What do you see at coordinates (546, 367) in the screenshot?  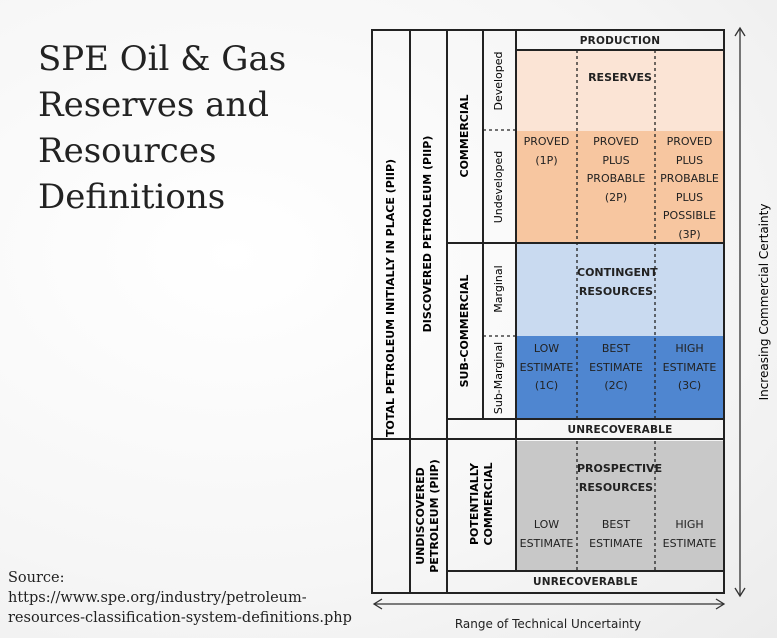 I see `low-estimate-1c-label: LOW ESTIMATE (1C)` at bounding box center [546, 367].